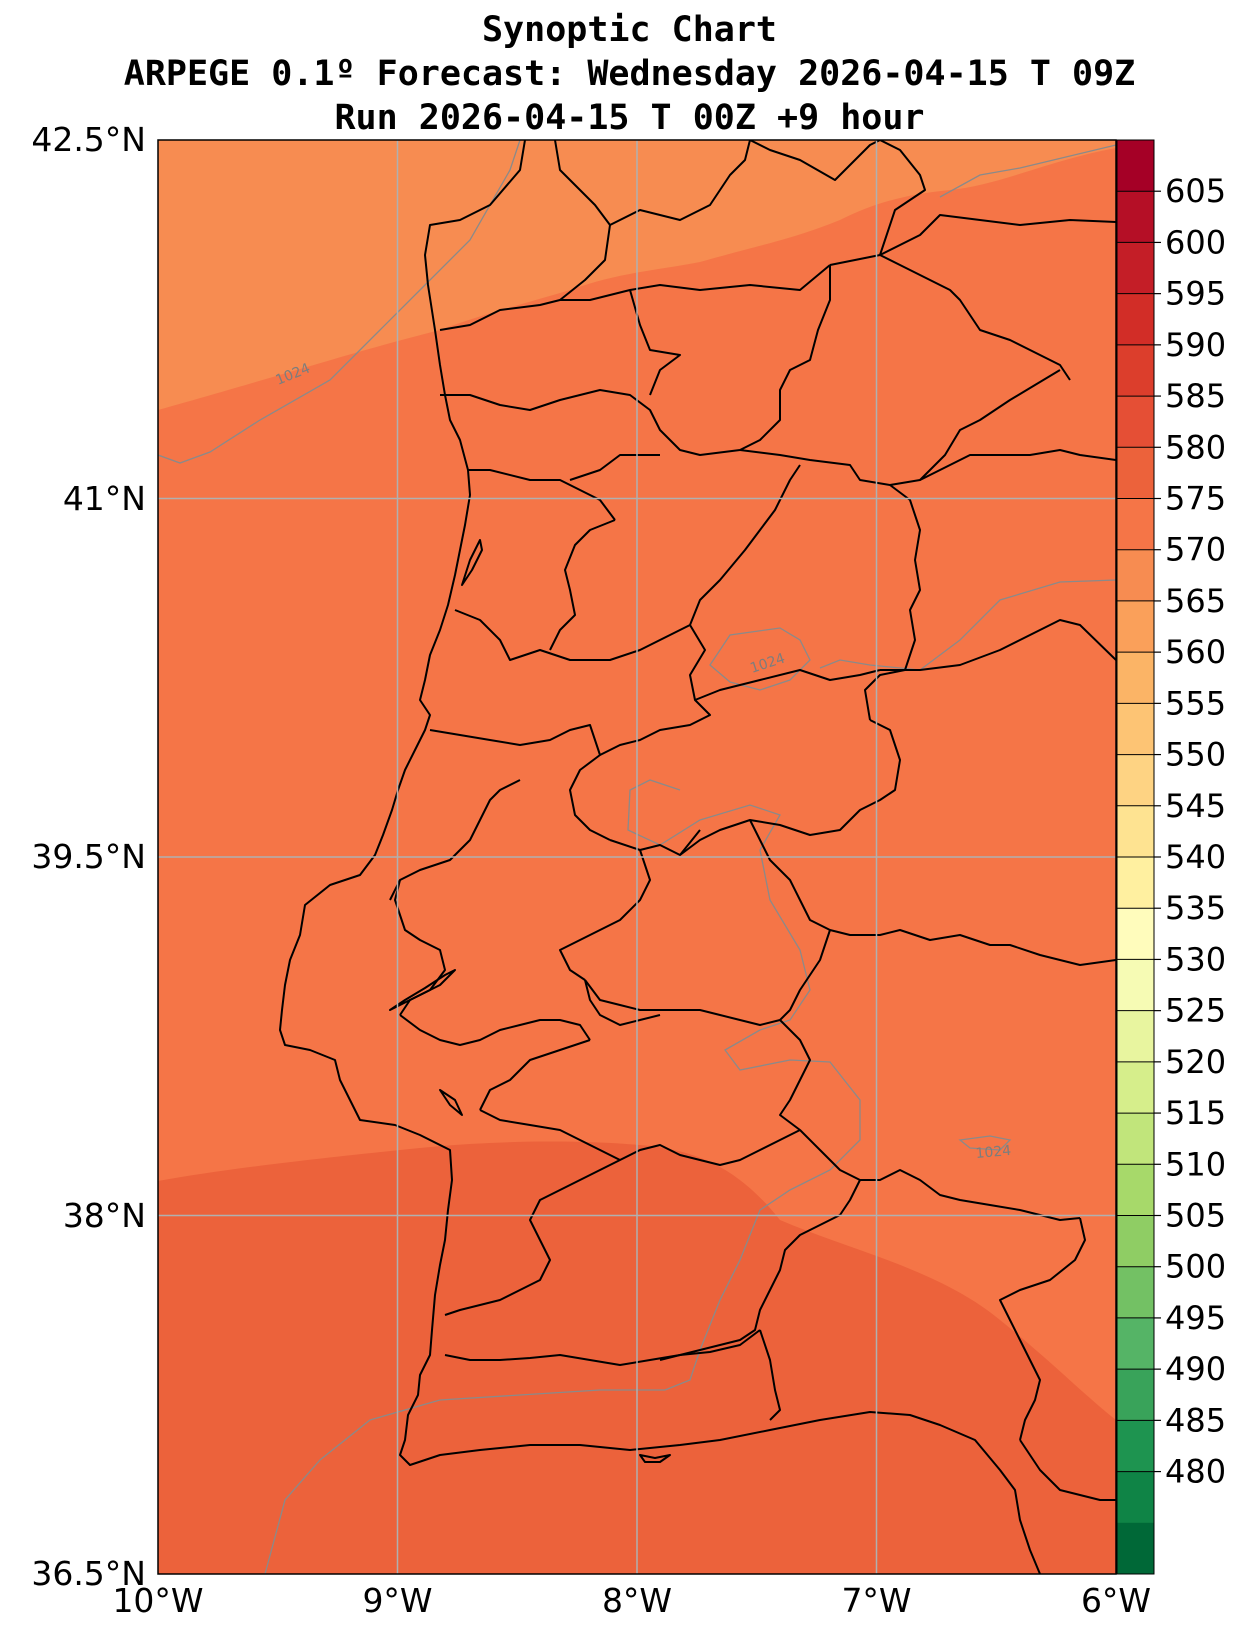 This screenshot has height=1646, width=1259. What do you see at coordinates (1195, 499) in the screenshot?
I see `colorbar-label: 575` at bounding box center [1195, 499].